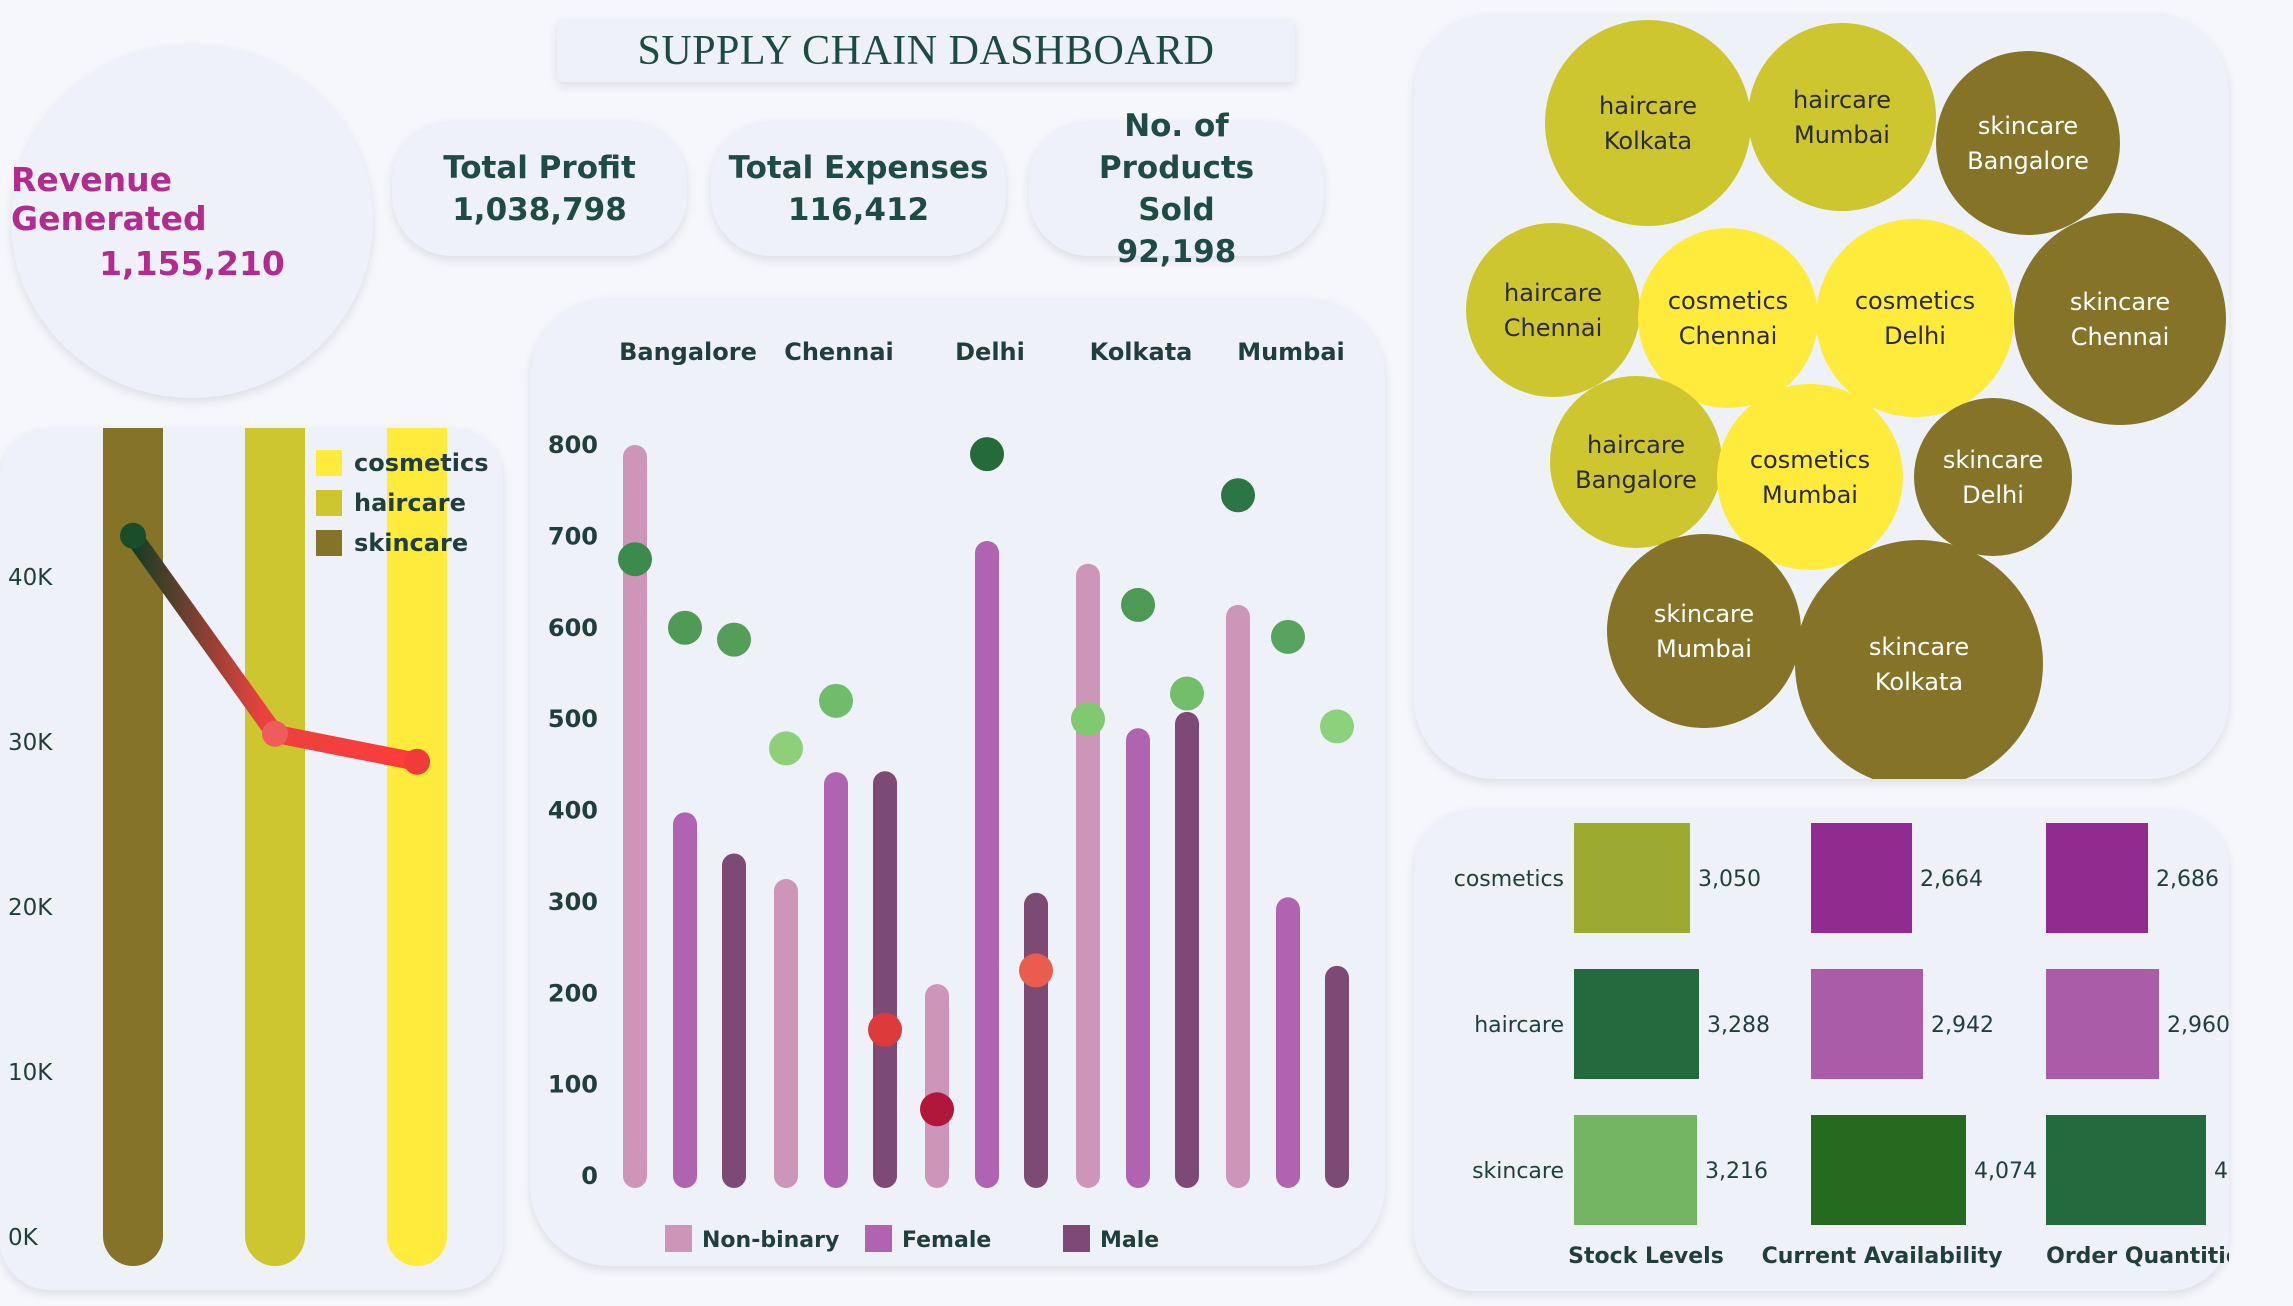 This screenshot has width=2293, height=1306. I want to click on revenue-kpi: Revenue Generated 1,155,210, so click(192, 221).